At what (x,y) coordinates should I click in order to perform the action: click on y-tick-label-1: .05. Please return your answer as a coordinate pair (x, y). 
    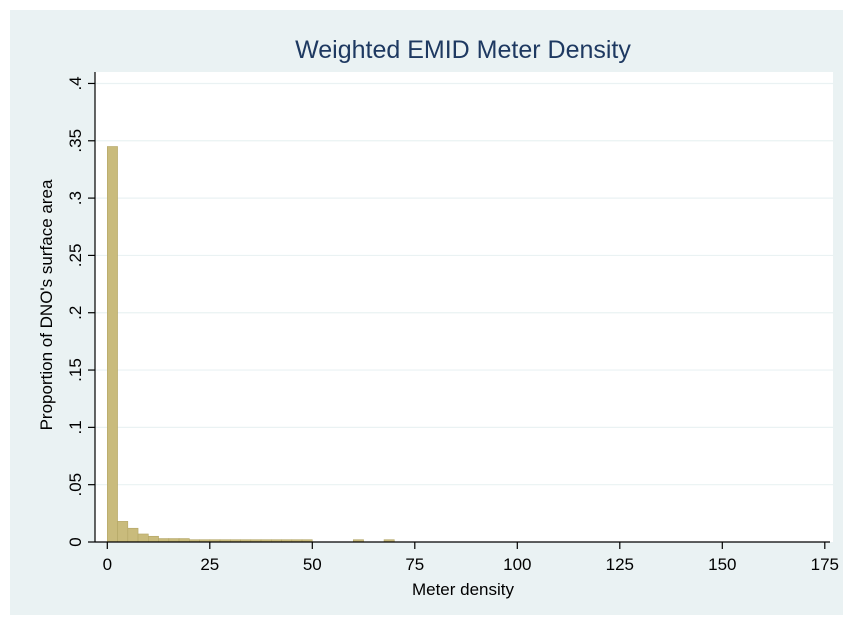
    Looking at the image, I should click on (75, 485).